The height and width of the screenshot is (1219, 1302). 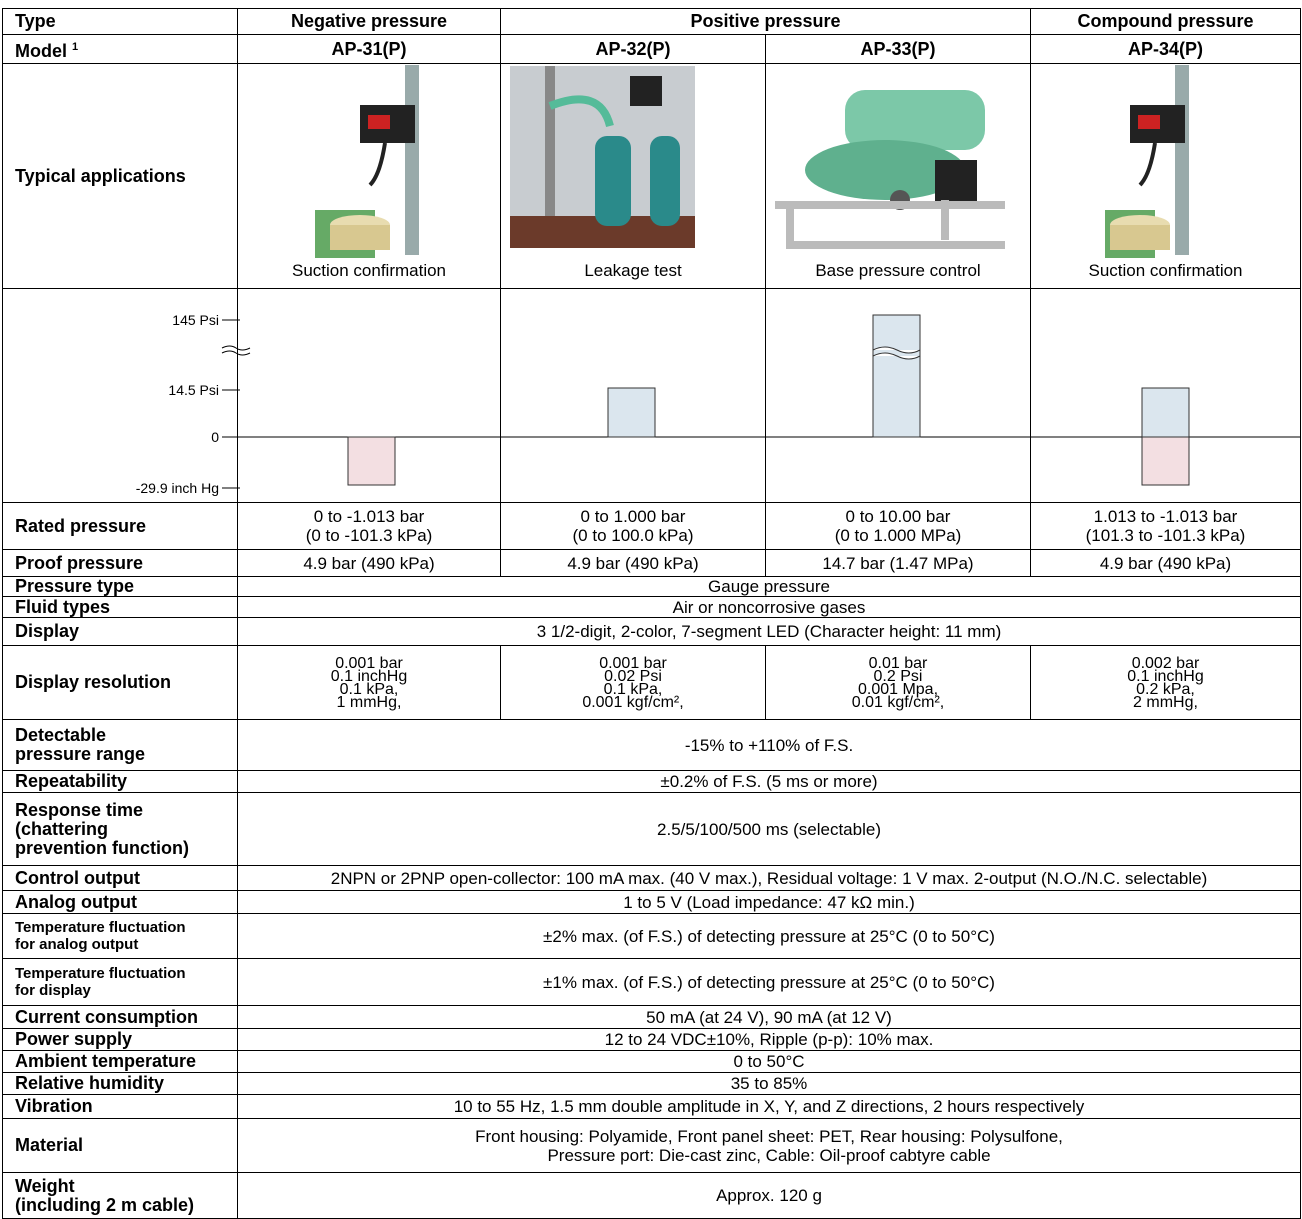 I want to click on value-cell: -15% to +110% of F.S., so click(x=769, y=745).